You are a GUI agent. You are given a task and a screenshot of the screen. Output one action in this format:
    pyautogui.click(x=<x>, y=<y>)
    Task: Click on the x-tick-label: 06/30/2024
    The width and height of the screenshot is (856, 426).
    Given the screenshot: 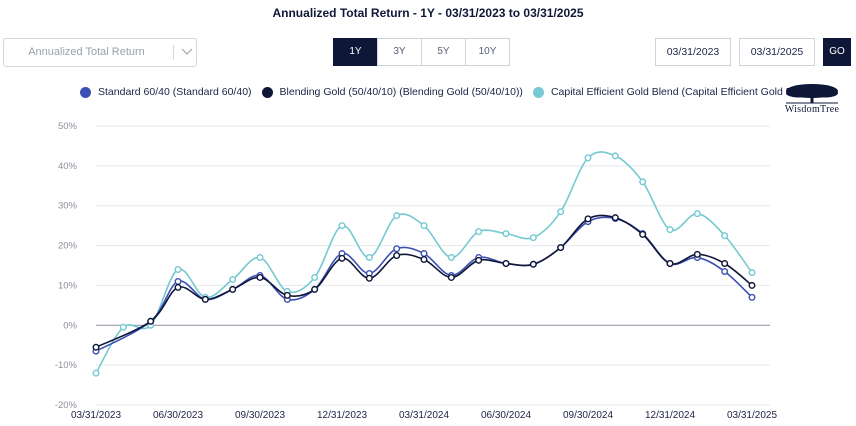 What is the action you would take?
    pyautogui.click(x=506, y=415)
    